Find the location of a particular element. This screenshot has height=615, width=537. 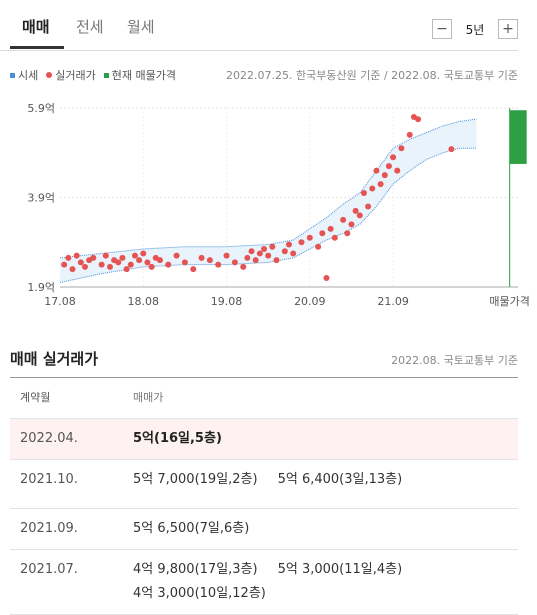

x-tick-label: 18.08 is located at coordinates (144, 301).